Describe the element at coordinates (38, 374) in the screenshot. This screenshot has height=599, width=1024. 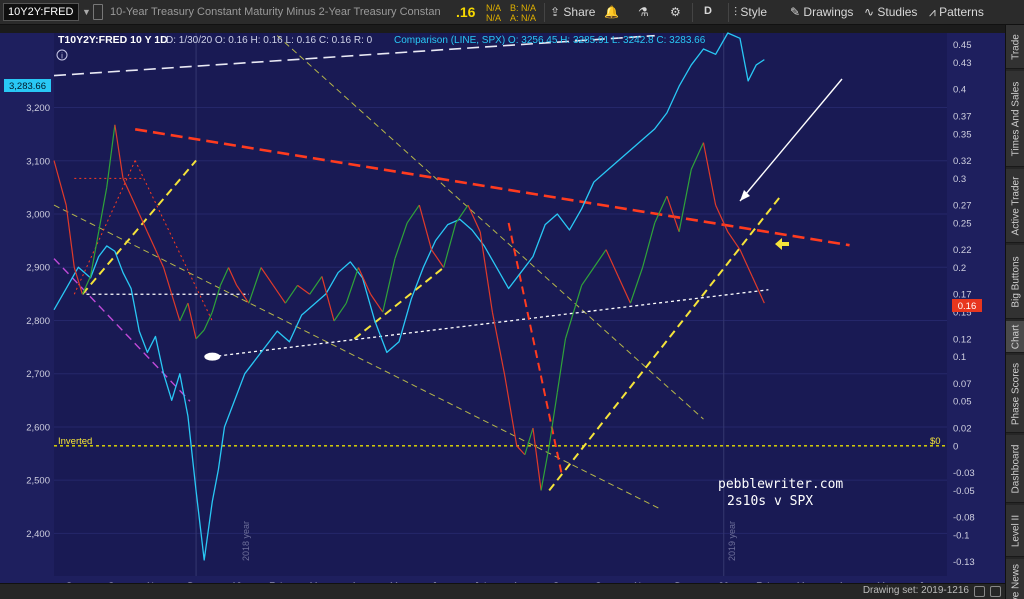
I see `left-tick-label: 2,700` at that location.